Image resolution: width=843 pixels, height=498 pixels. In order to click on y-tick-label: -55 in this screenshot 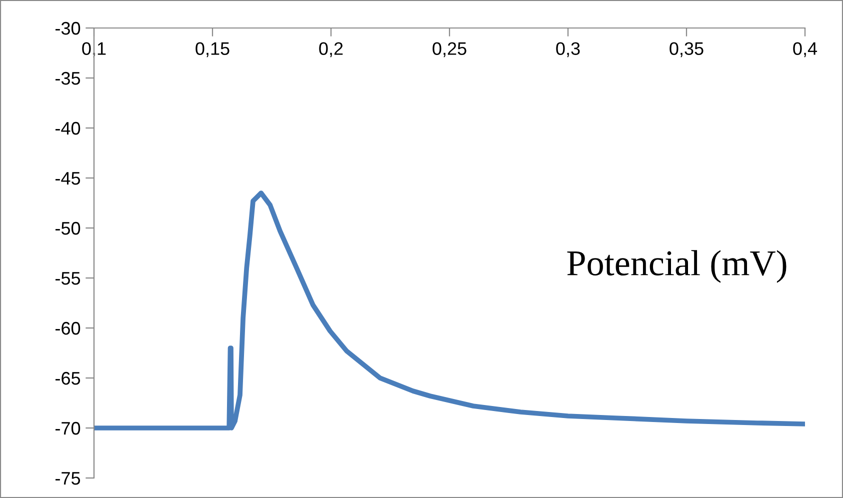, I will do `click(68, 278)`.